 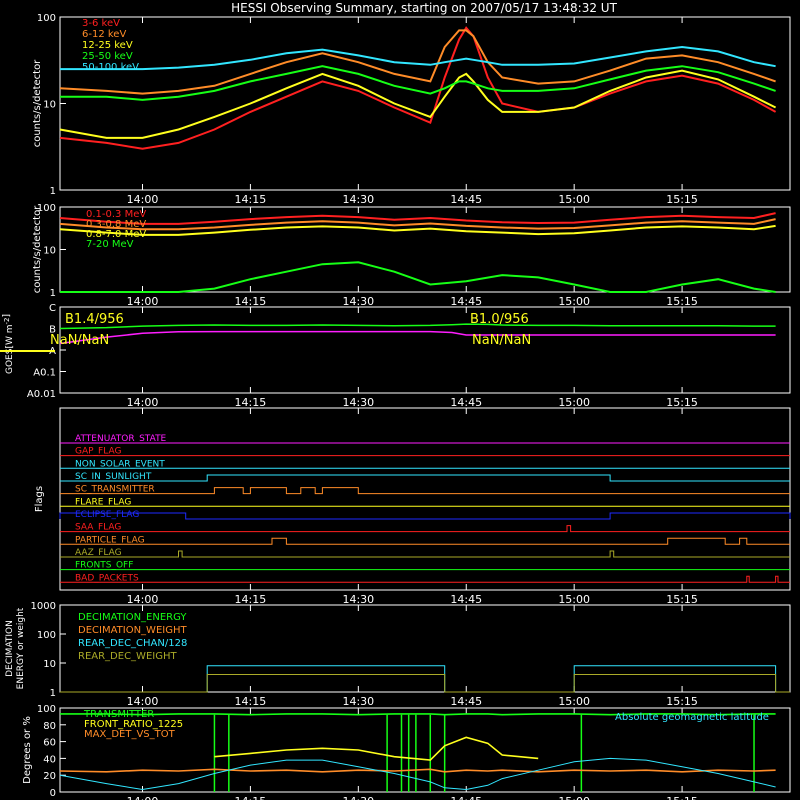 What do you see at coordinates (107, 45) in the screenshot?
I see `legend-entry: 12-25 keV` at bounding box center [107, 45].